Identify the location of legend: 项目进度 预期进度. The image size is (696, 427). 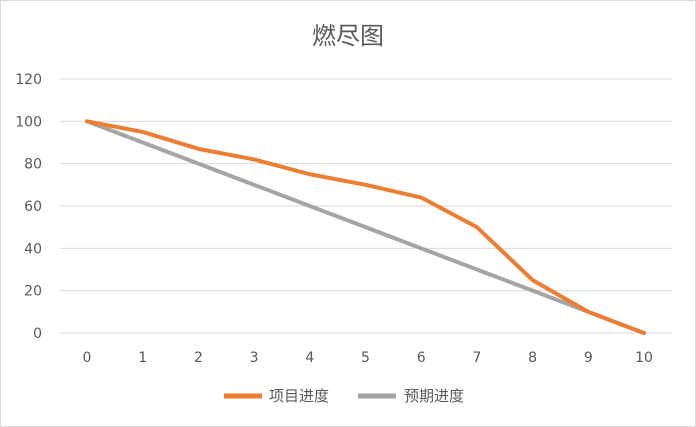
(344, 396).